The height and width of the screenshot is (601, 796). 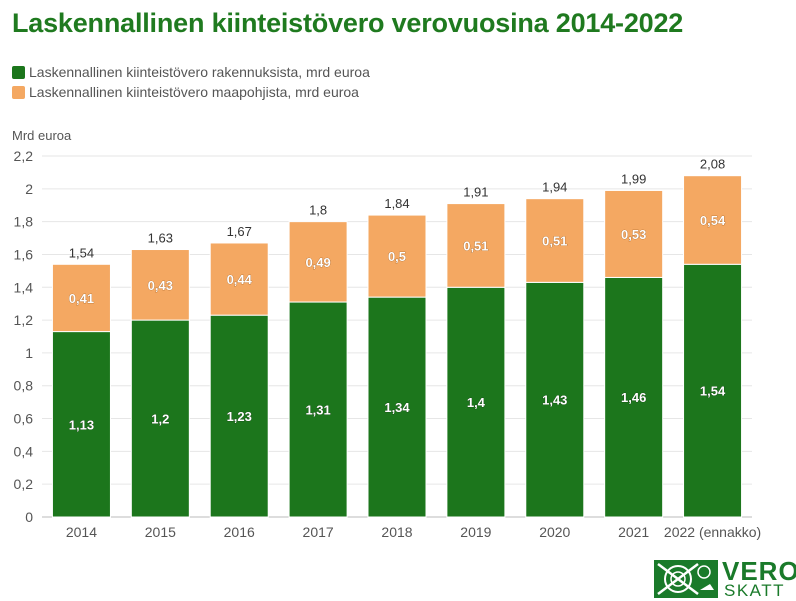 I want to click on total-label: 1,63, so click(x=160, y=238).